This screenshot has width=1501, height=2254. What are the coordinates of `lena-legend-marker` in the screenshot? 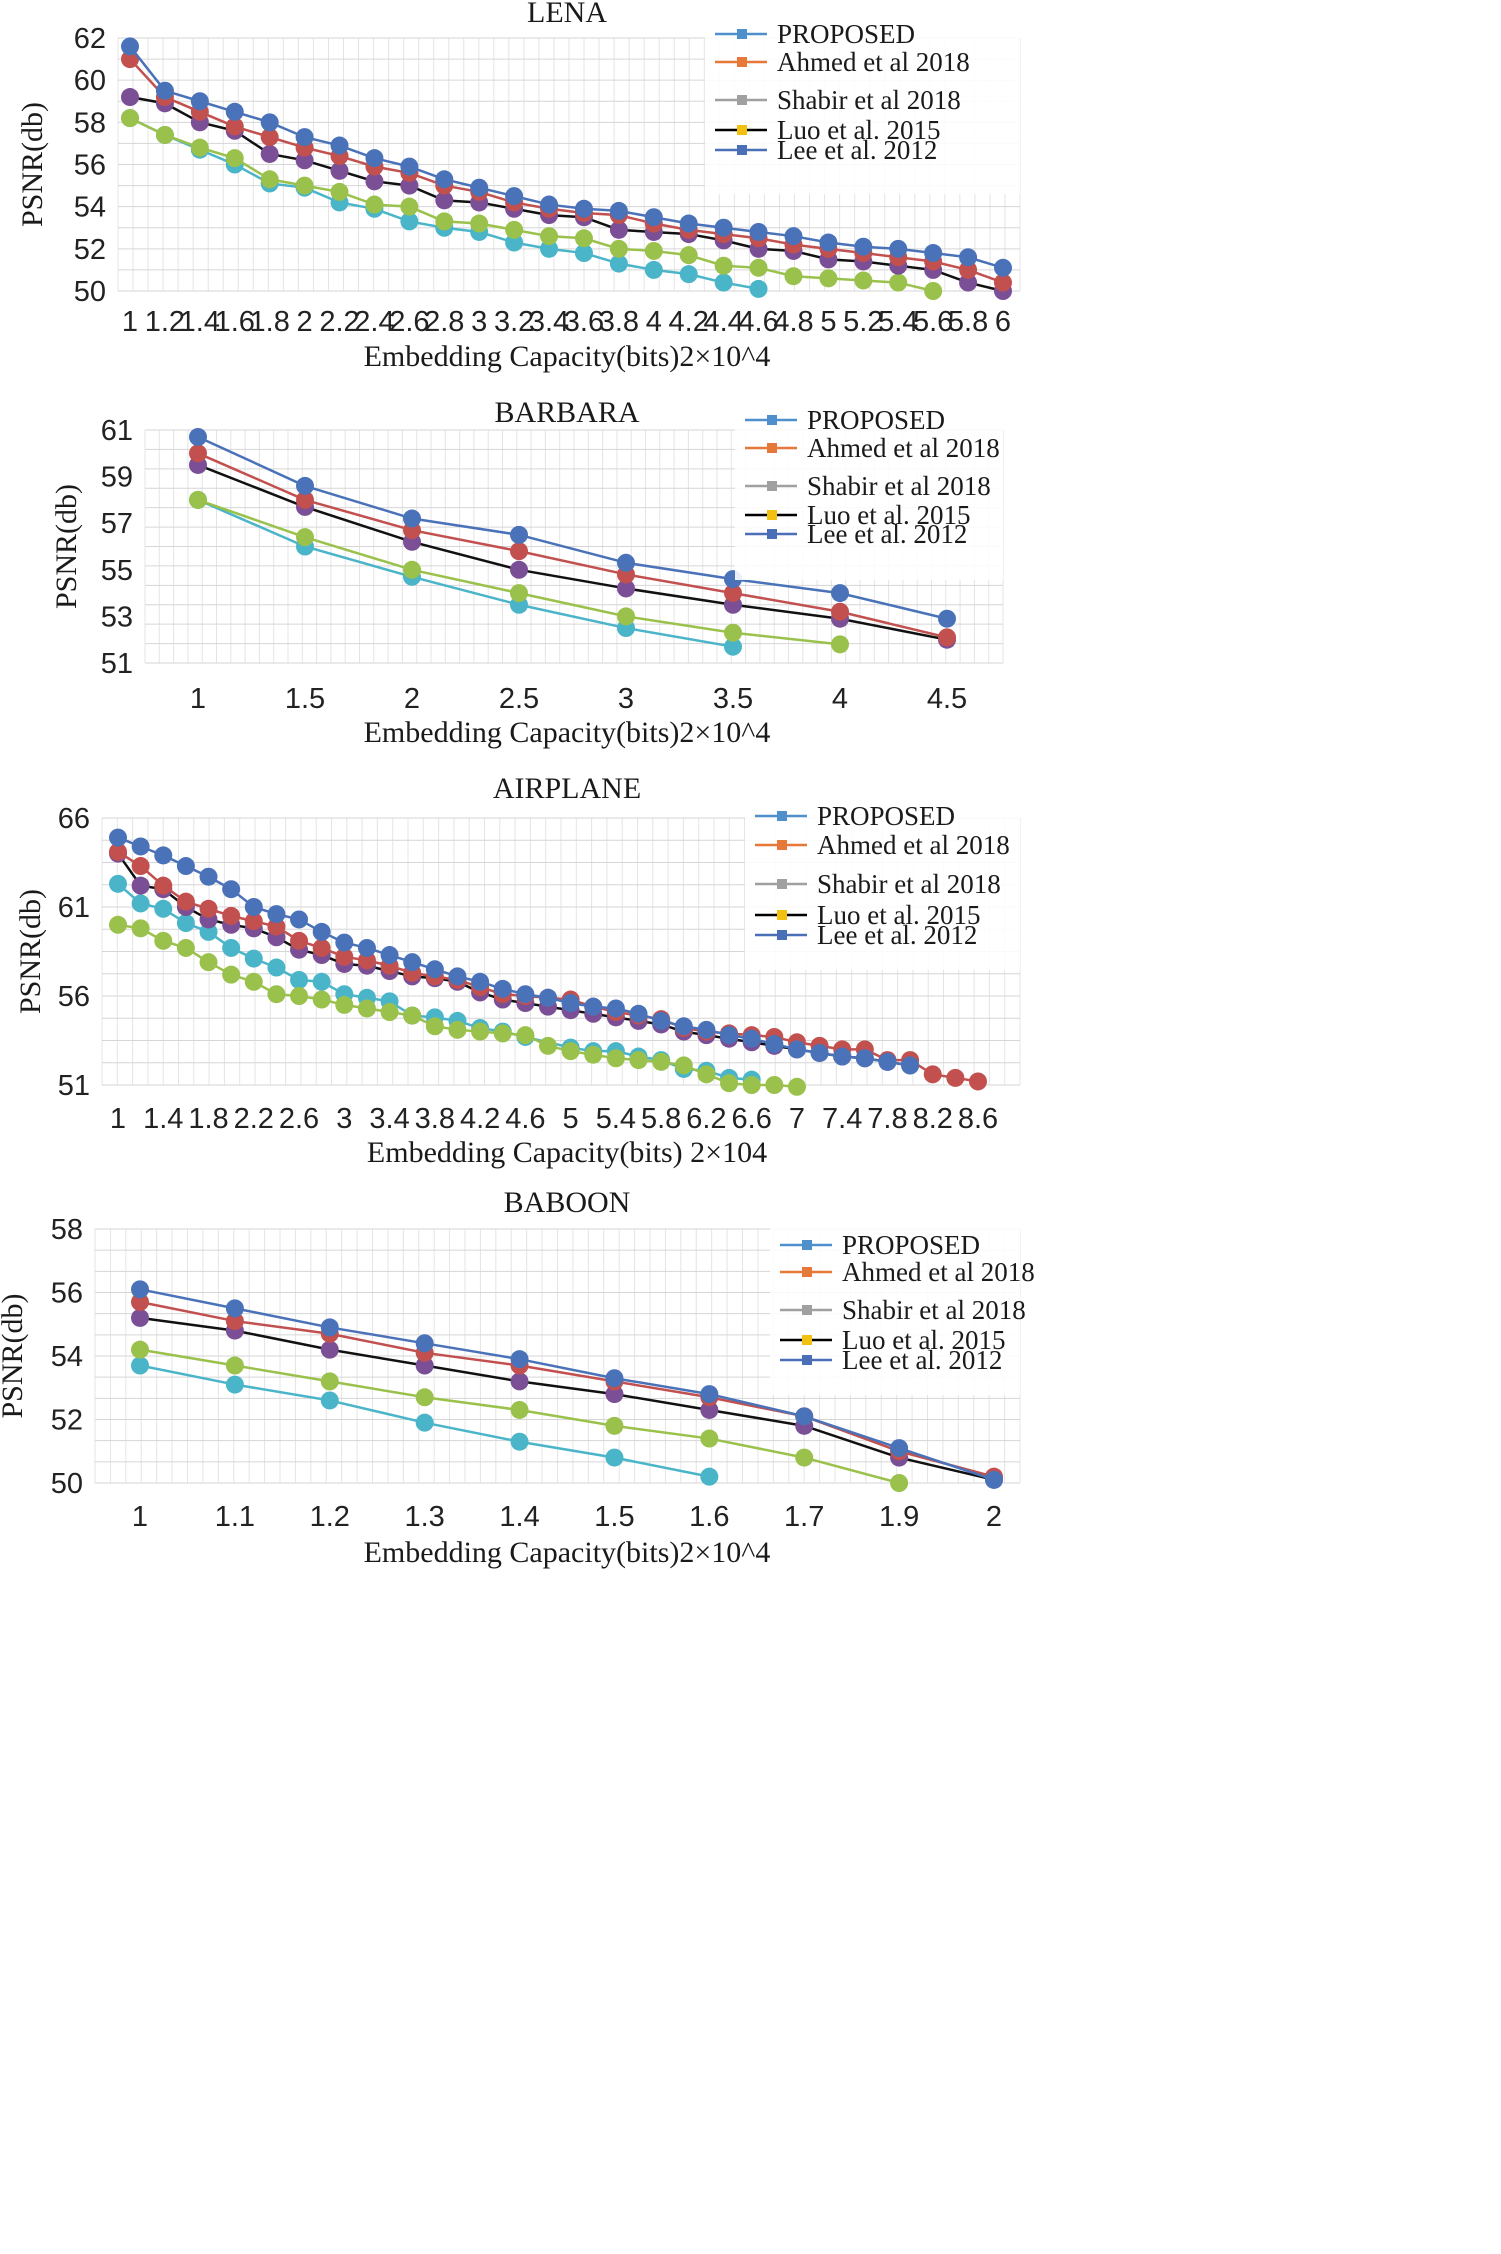 It's located at (742, 130).